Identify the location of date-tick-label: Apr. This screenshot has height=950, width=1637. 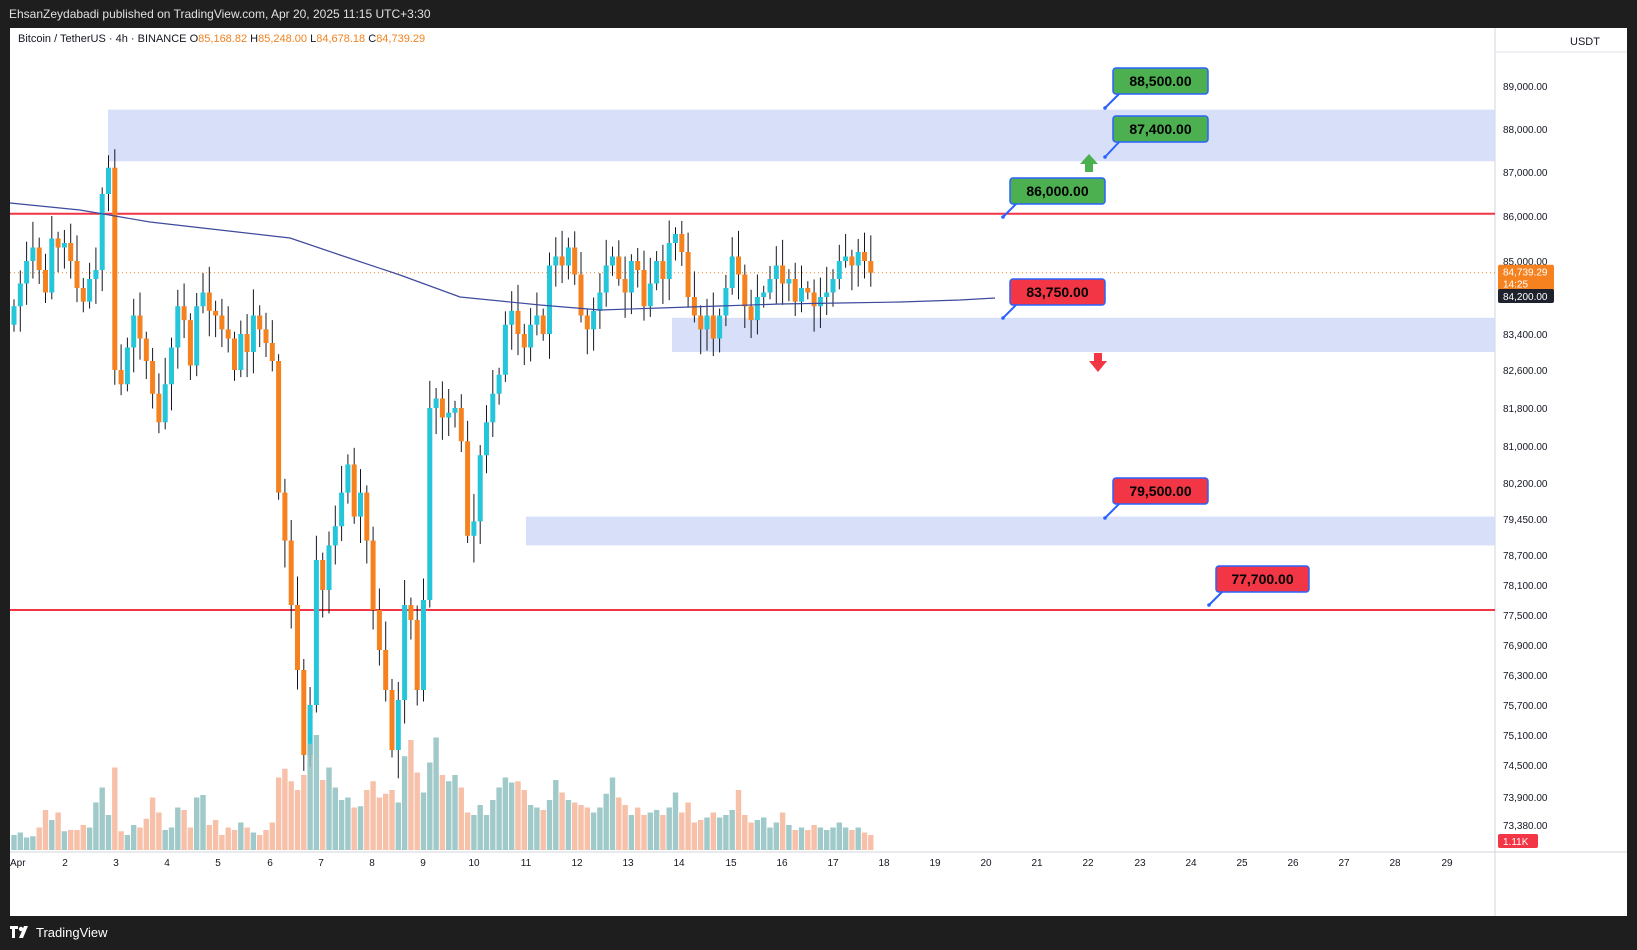
(18, 863).